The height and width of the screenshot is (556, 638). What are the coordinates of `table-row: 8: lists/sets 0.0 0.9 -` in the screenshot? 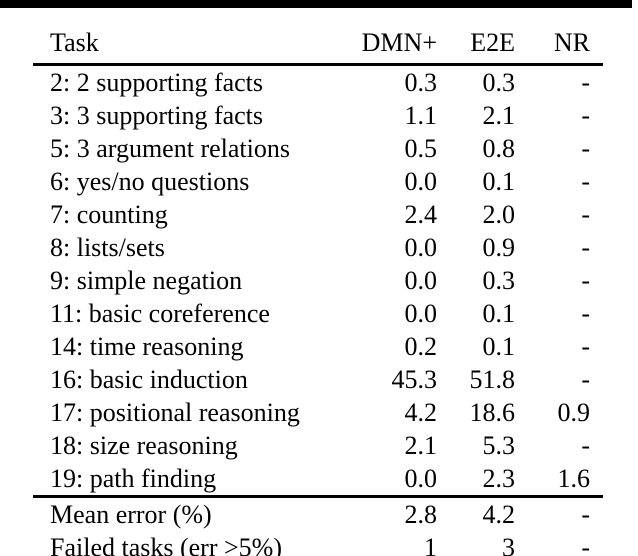 It's located at (318, 247).